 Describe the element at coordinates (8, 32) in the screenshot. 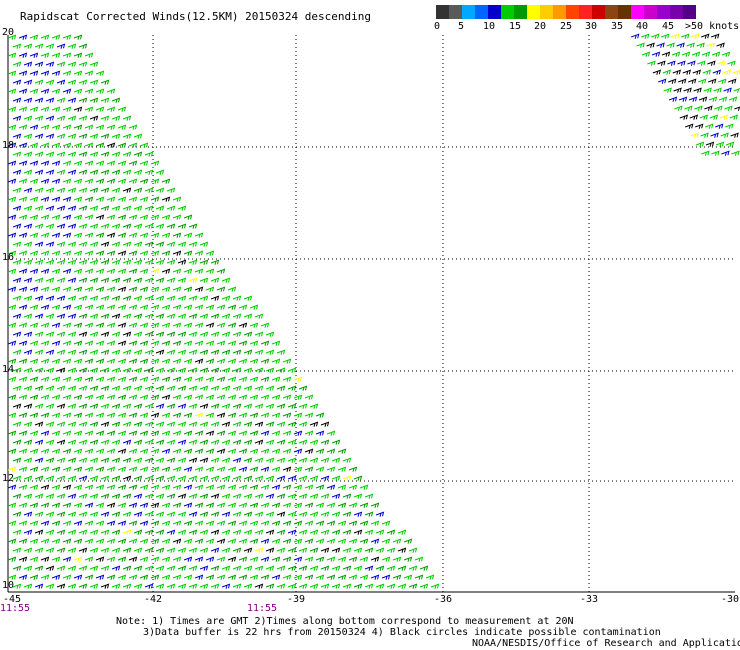

I see `lat-label-20: 20` at that location.